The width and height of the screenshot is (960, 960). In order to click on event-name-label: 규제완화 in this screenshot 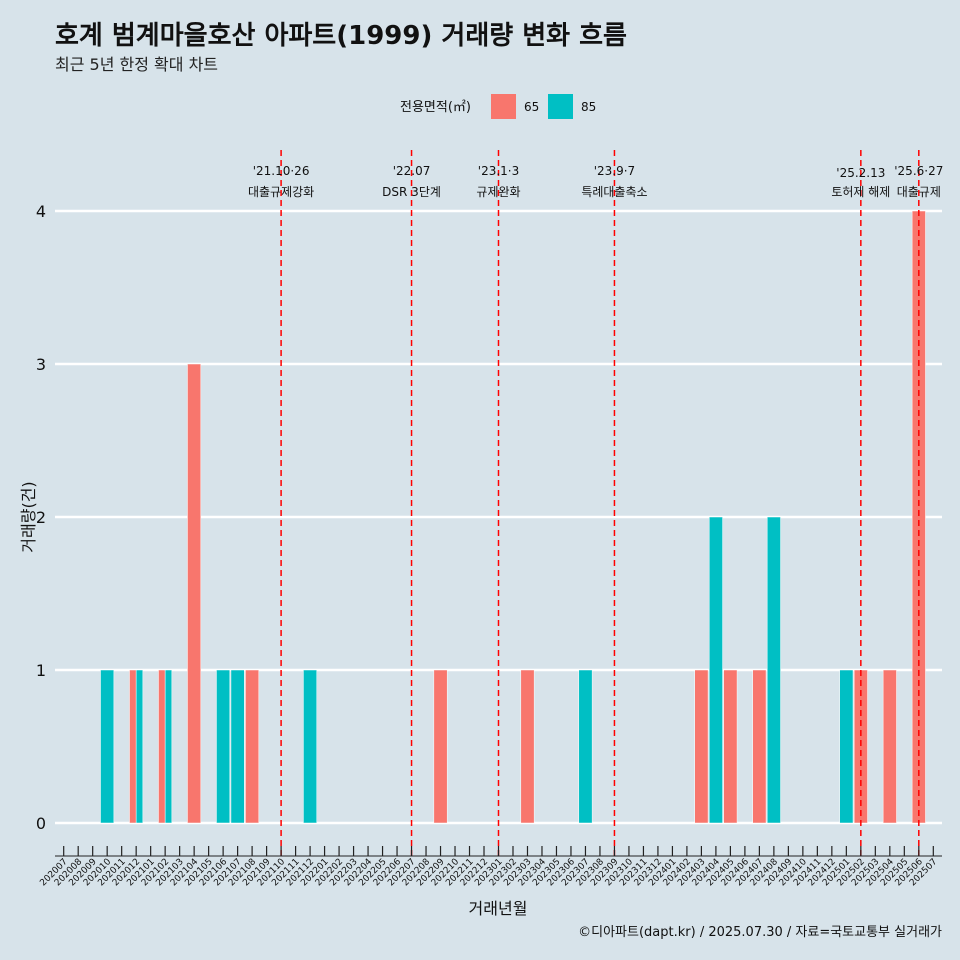, I will do `click(498, 192)`.